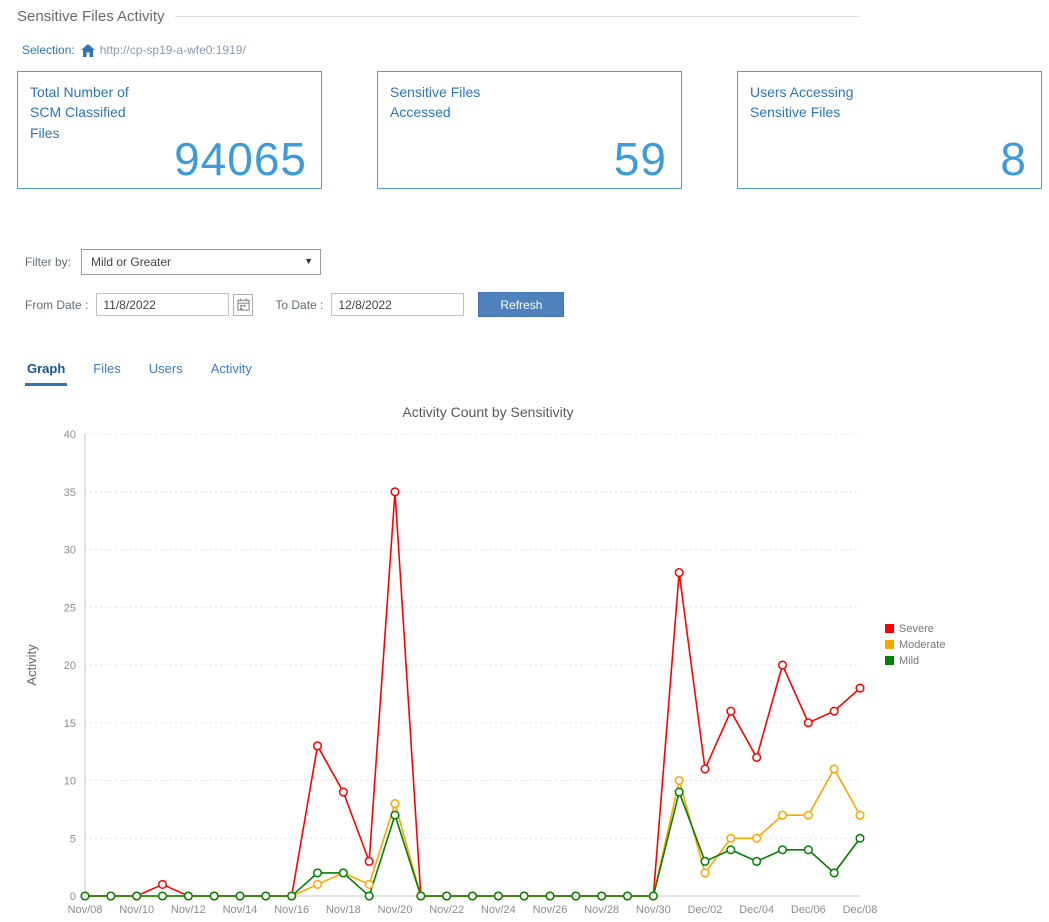  I want to click on tab-users: Users, so click(165, 368).